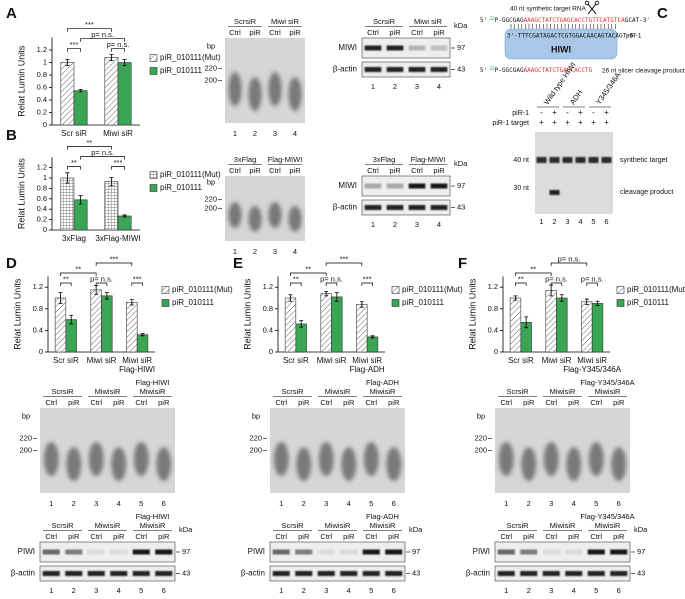  I want to click on kda-label: 97, so click(461, 47).